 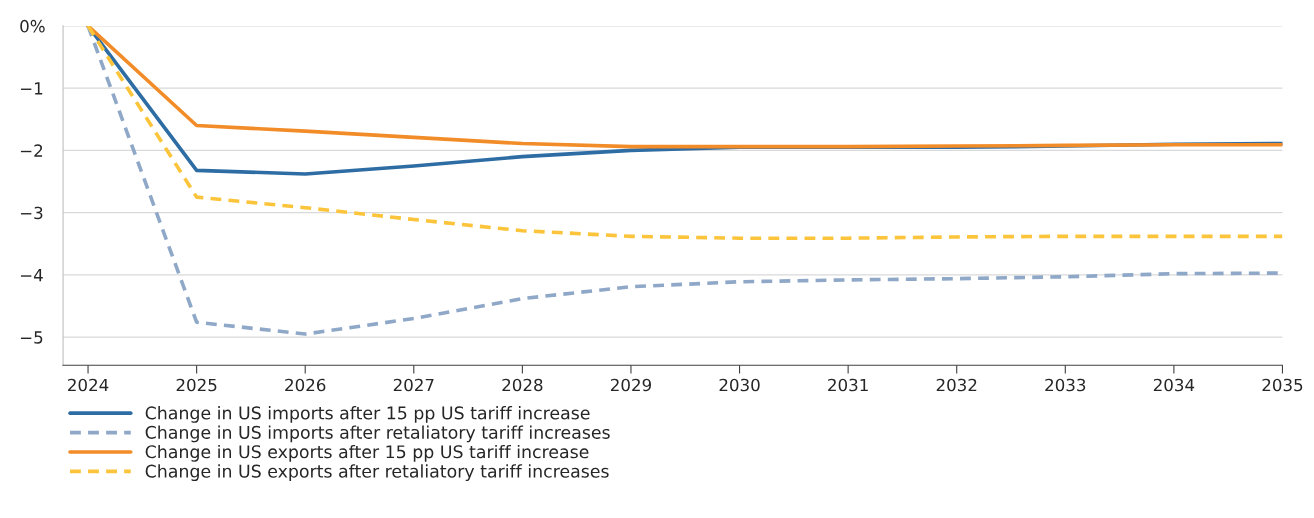 What do you see at coordinates (367, 414) in the screenshot?
I see `legend-label: Change in US imports after 15 pp US tariff increase` at bounding box center [367, 414].